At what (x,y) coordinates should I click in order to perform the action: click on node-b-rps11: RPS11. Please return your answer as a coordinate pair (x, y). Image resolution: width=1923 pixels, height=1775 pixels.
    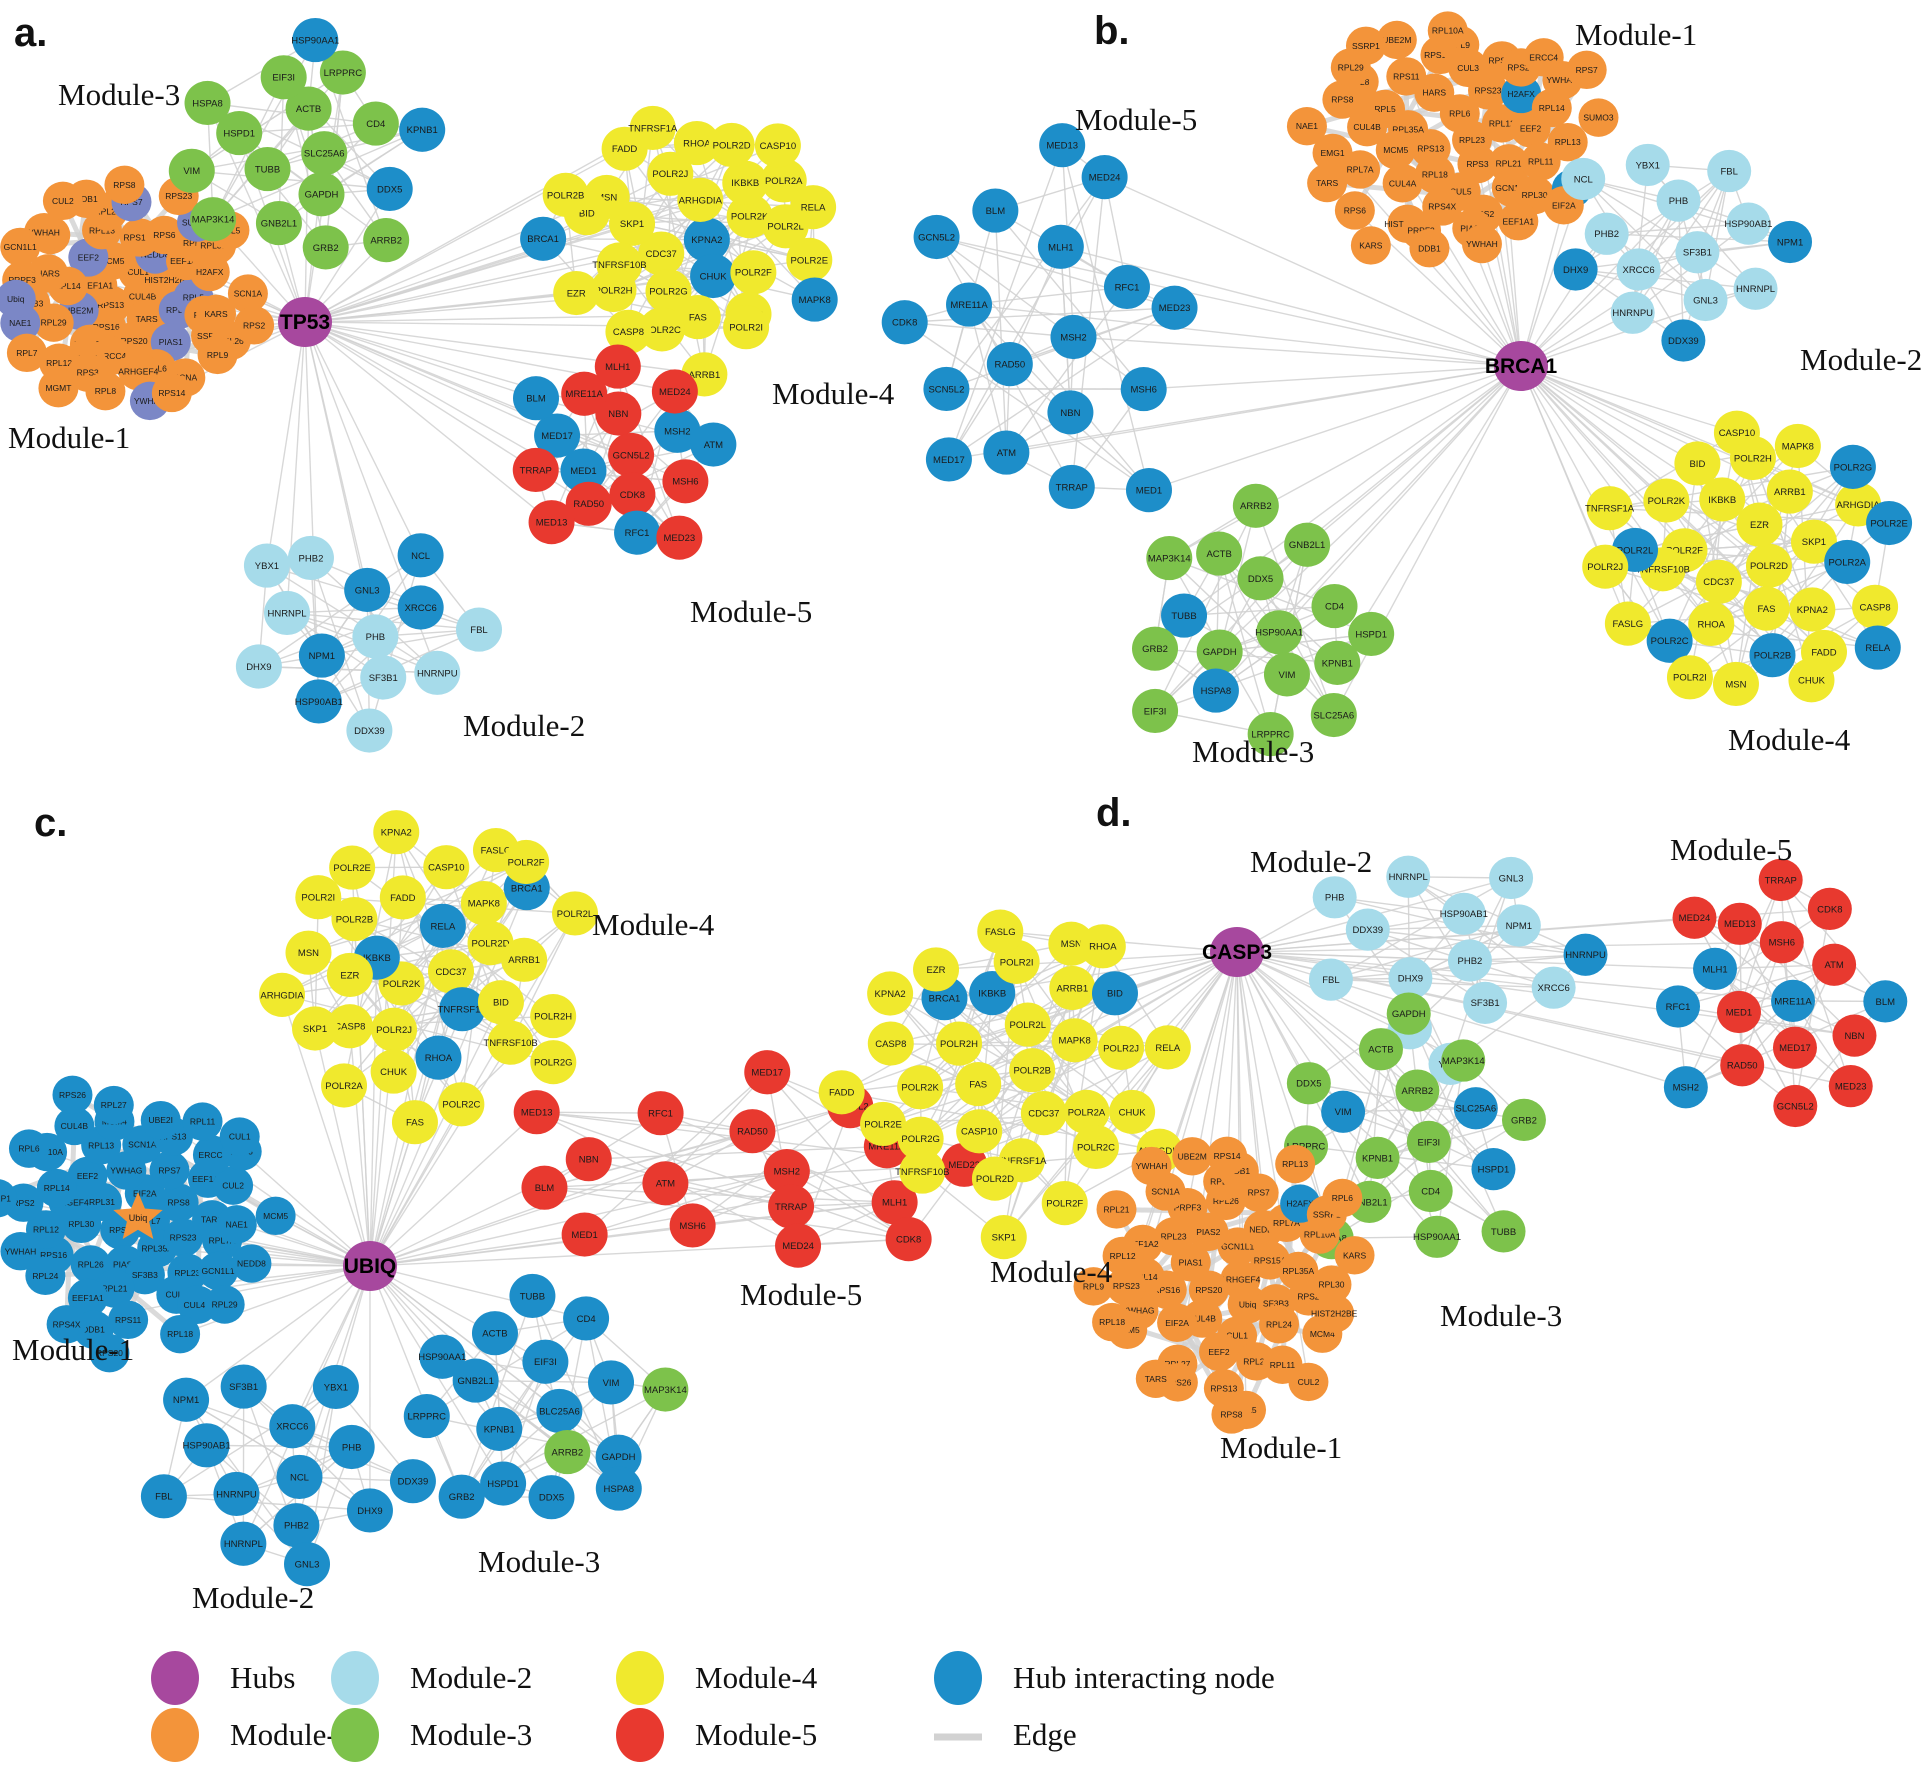
    Looking at the image, I should click on (1406, 76).